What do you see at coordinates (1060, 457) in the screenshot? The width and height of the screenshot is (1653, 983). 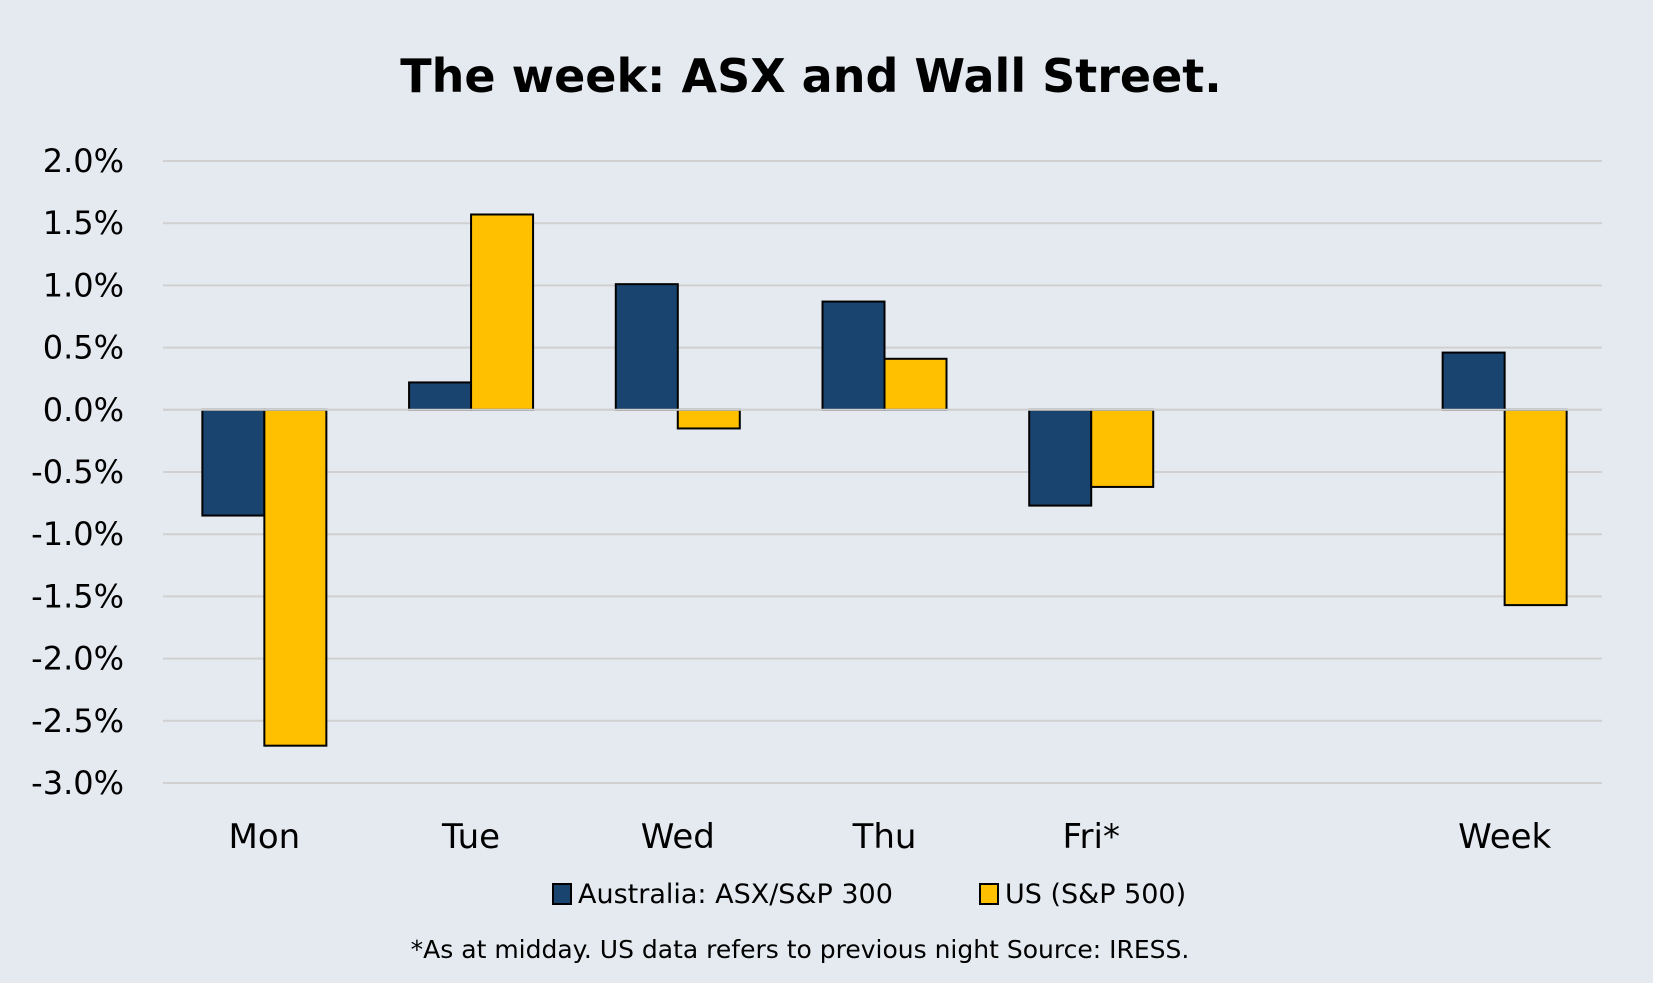 I see `bar-australia-fri` at bounding box center [1060, 457].